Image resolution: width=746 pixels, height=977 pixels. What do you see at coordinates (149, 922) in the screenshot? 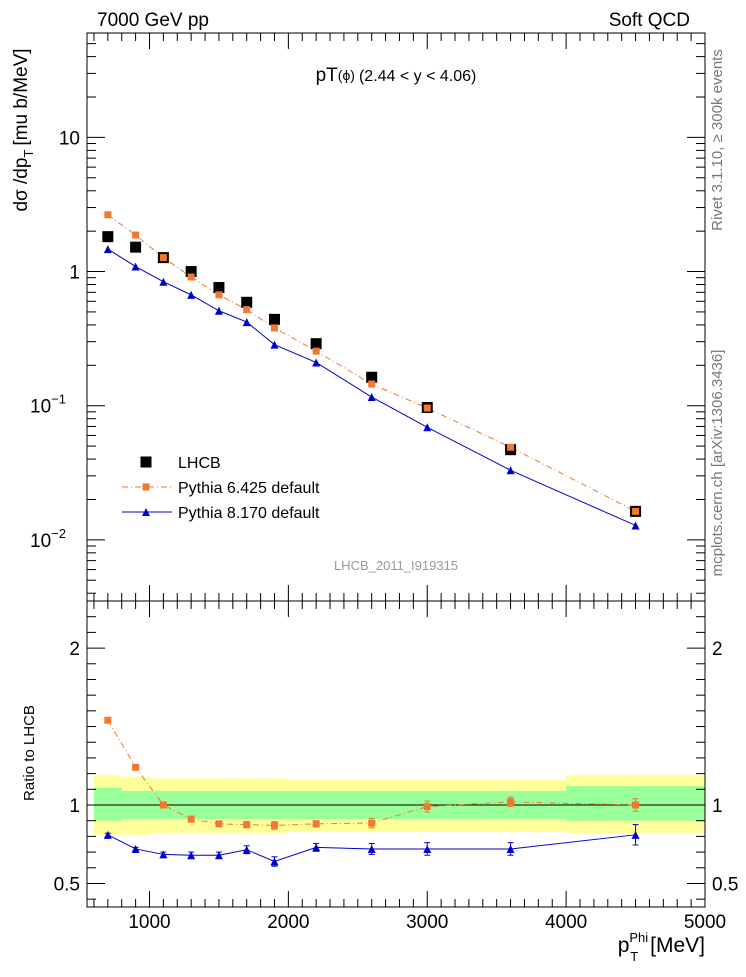
I see `x-tick-label: 1000` at bounding box center [149, 922].